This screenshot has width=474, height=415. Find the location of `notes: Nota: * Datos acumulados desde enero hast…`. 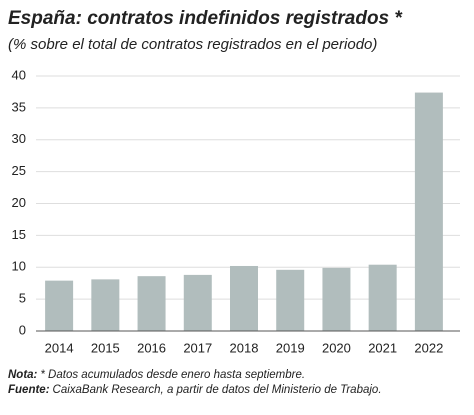

notes: Nota: * Datos acumulados desde enero hast… is located at coordinates (195, 382).